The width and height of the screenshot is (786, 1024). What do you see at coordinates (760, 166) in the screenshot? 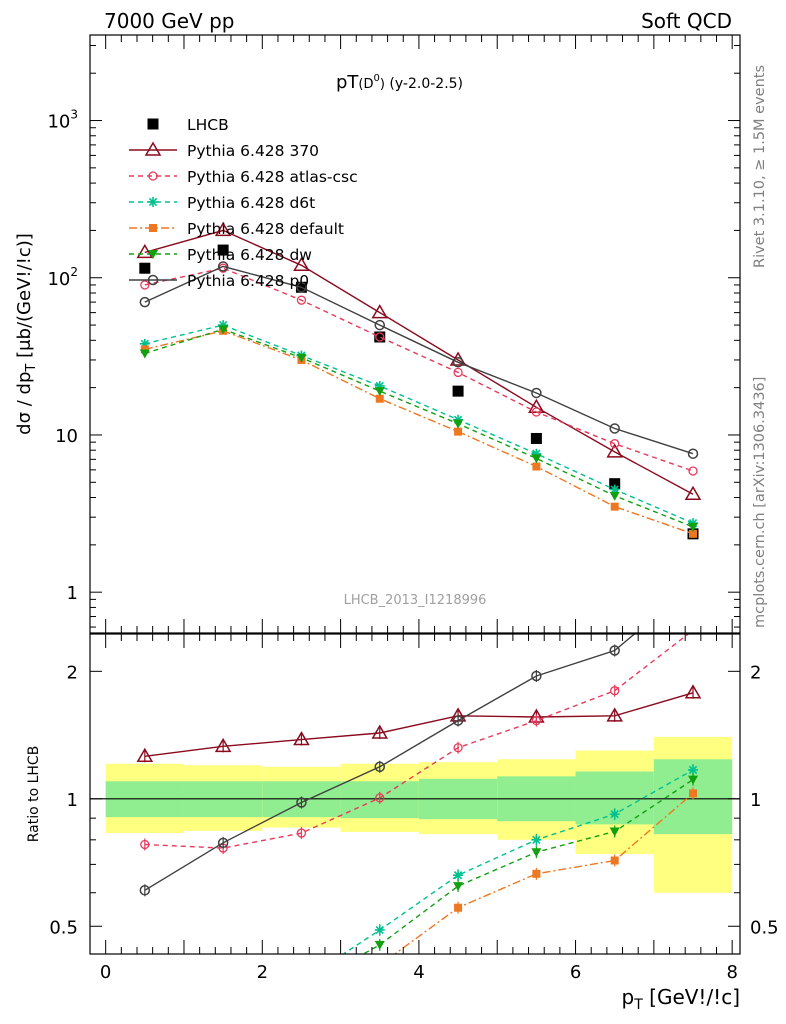
I see `side-text-top: Rivet 3.1.10, ≥ 1.5M events` at bounding box center [760, 166].